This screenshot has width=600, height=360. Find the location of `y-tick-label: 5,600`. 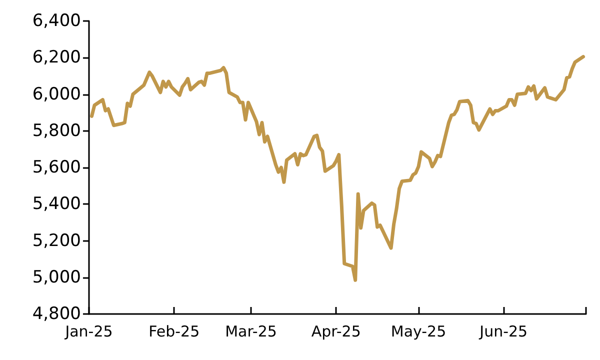

y-tick-label: 5,600 is located at coordinates (56, 168).